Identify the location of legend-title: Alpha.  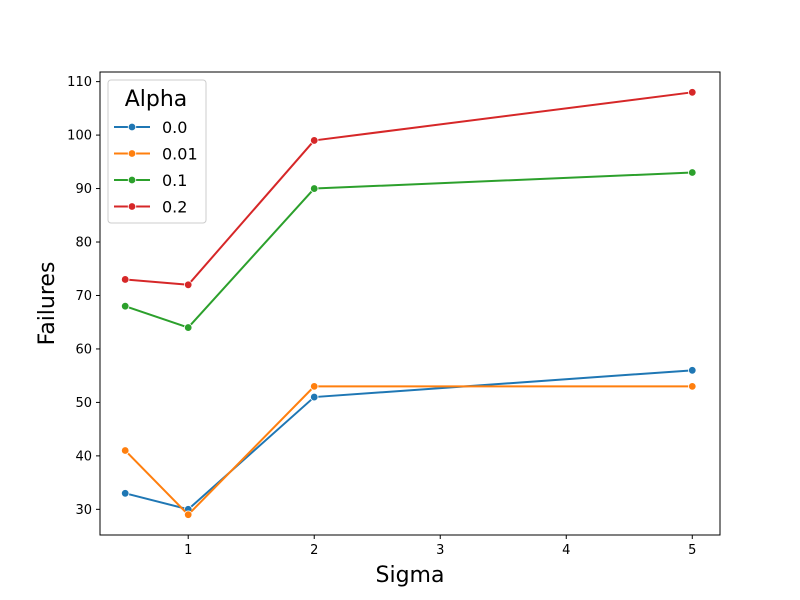
(156, 99).